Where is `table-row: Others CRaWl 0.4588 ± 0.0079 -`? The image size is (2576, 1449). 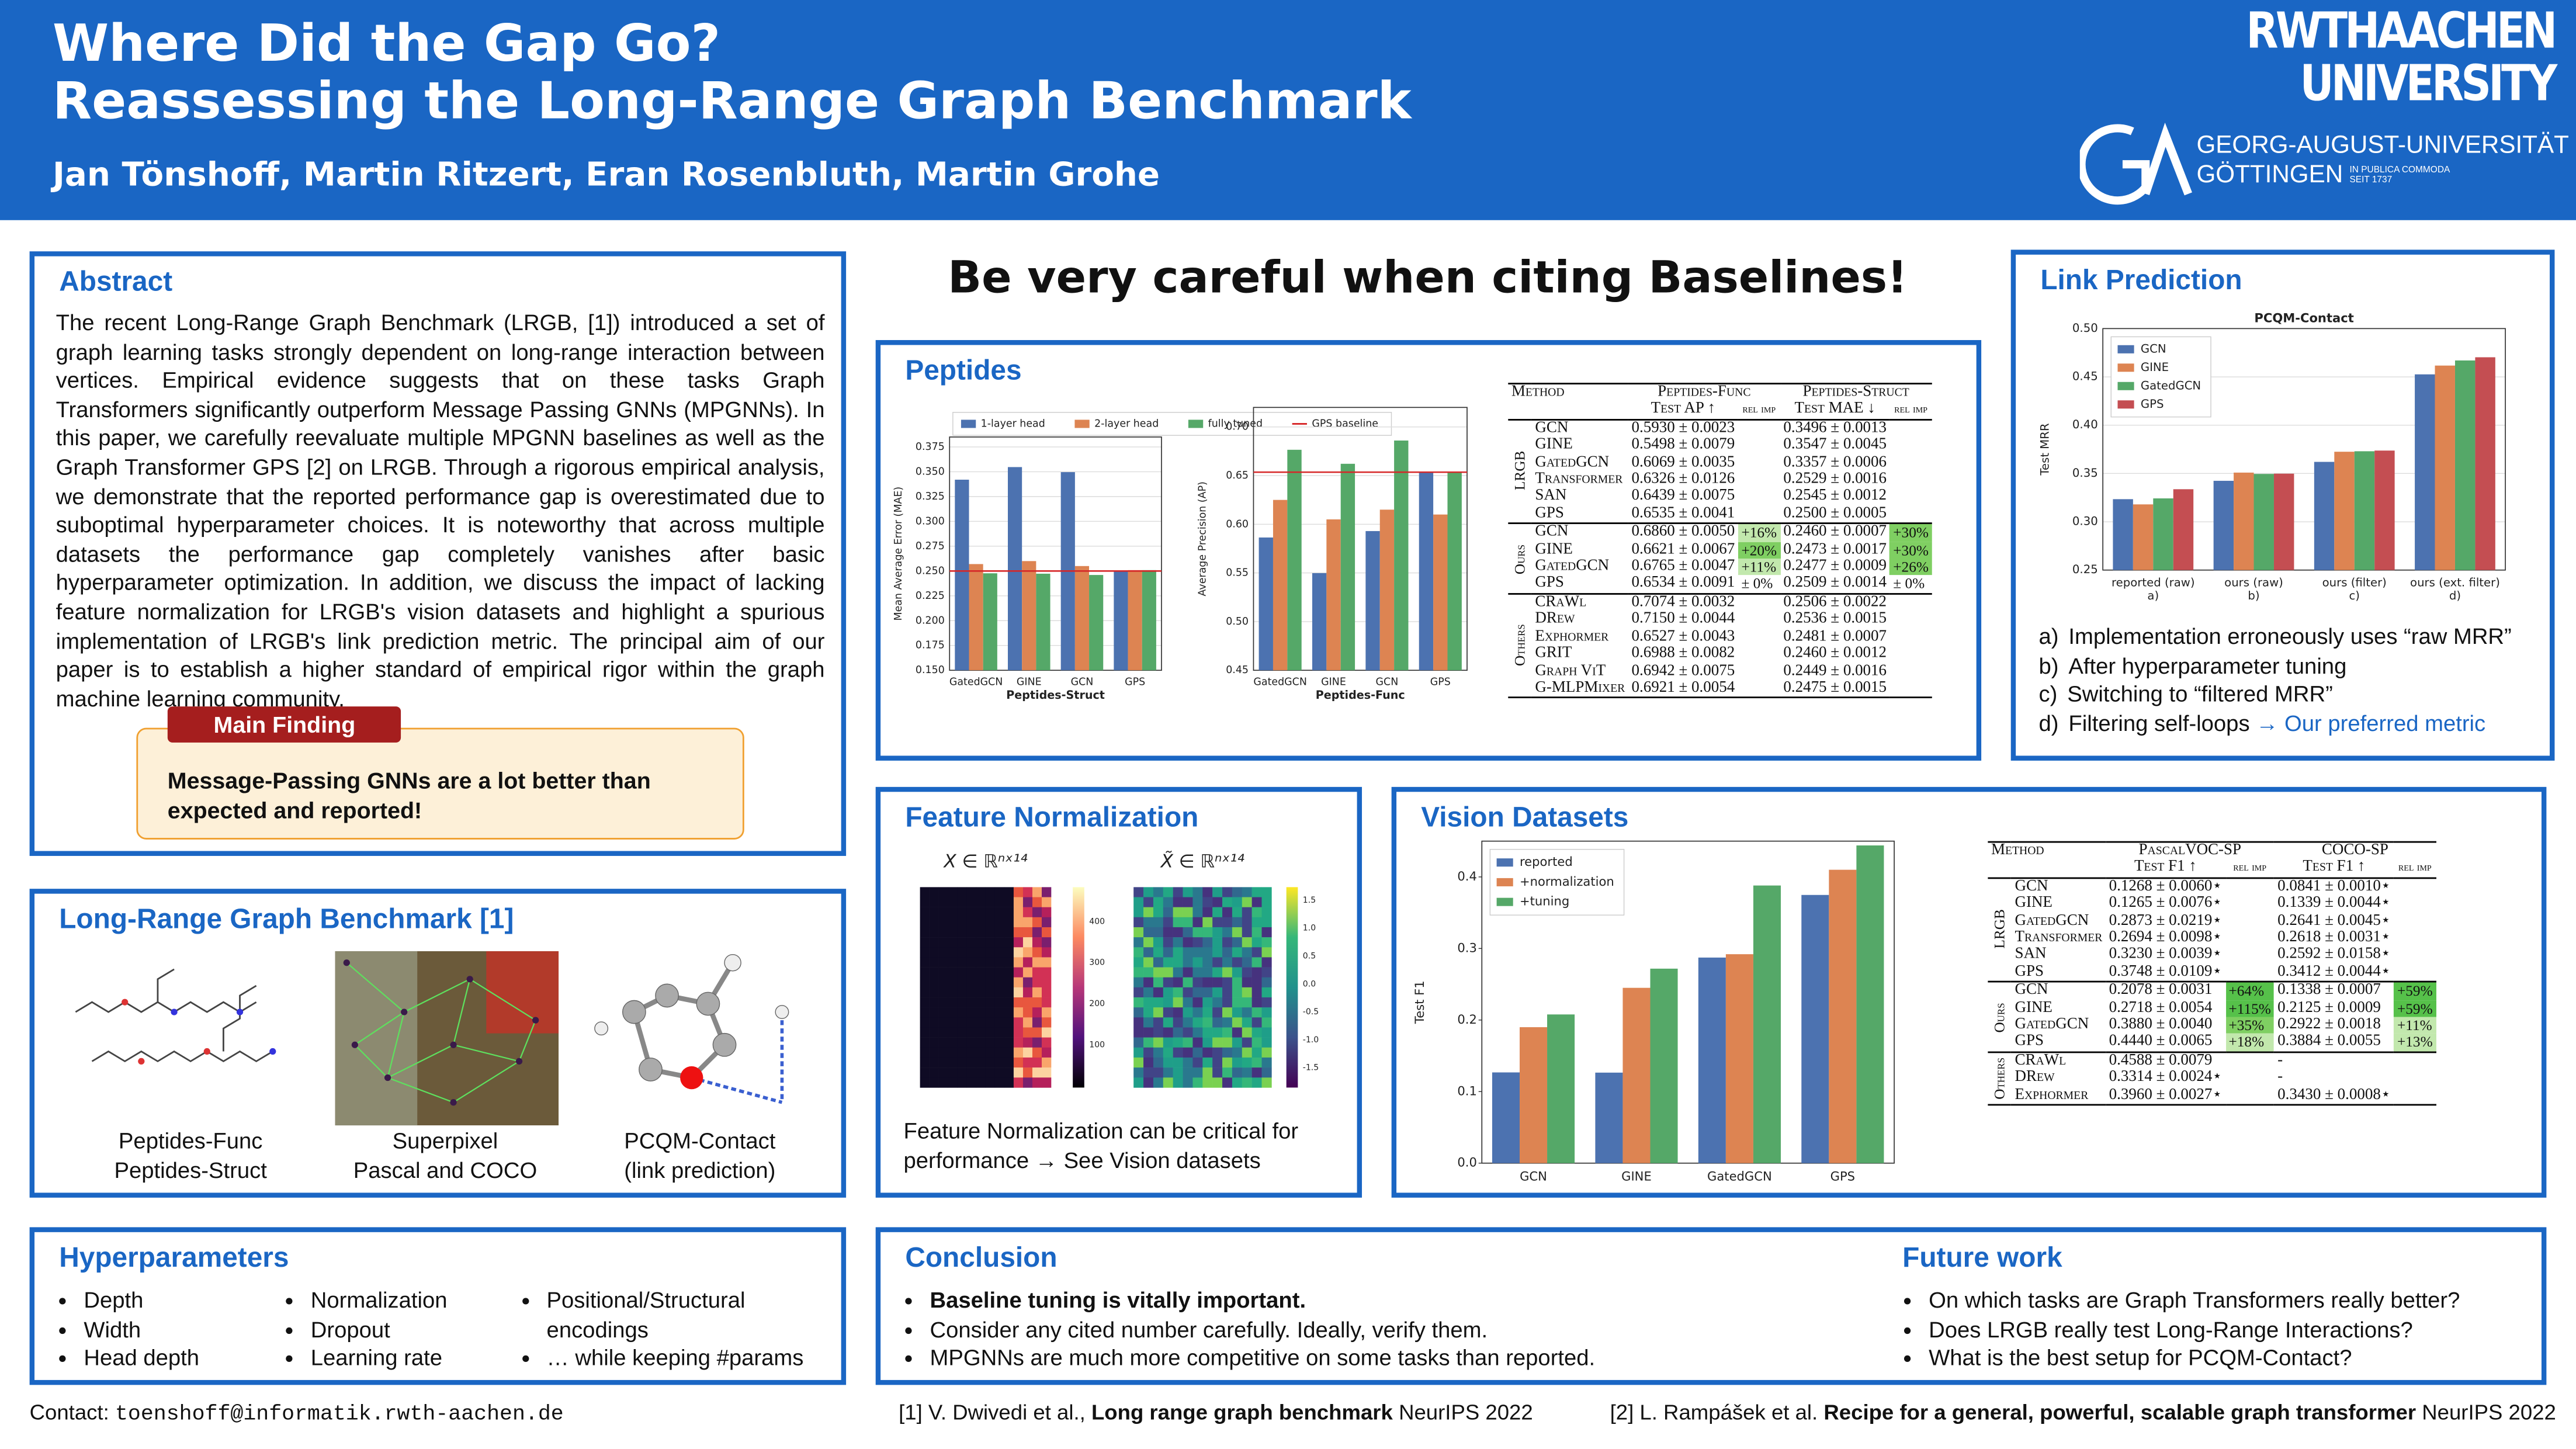
table-row: Others CRaWl 0.4588 ± 0.0079 - is located at coordinates (2212, 1078).